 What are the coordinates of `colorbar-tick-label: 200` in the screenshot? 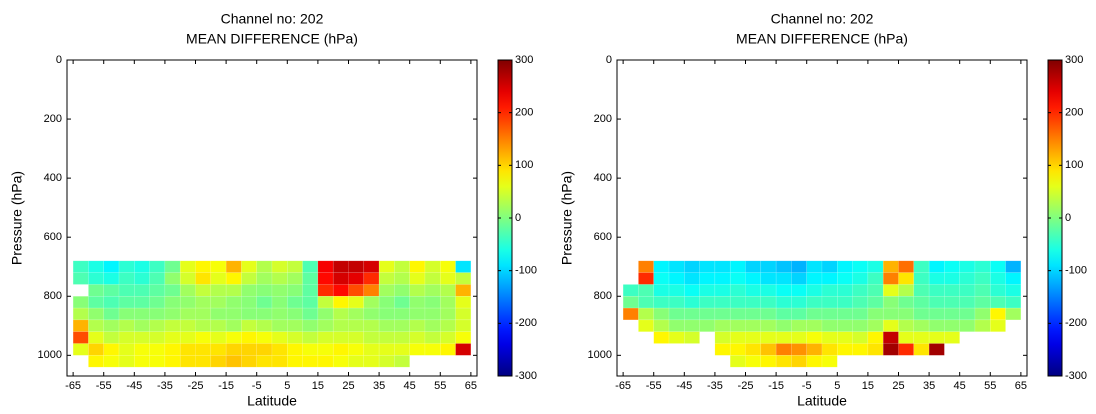 It's located at (1074, 113).